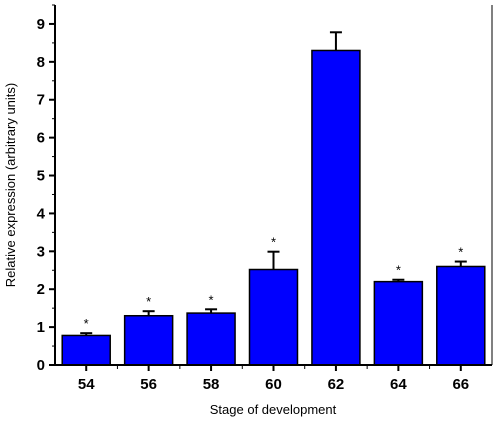 This screenshot has height=423, width=500. What do you see at coordinates (211, 384) in the screenshot?
I see `x-tick-label: 58` at bounding box center [211, 384].